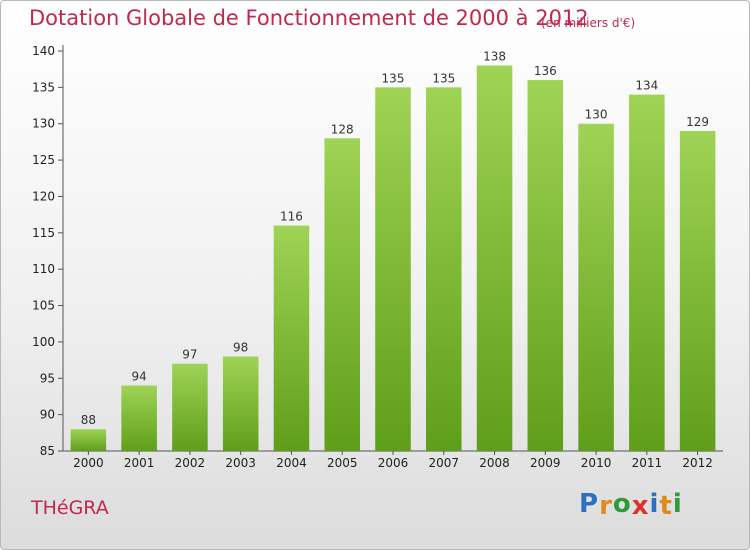 This screenshot has height=550, width=750. What do you see at coordinates (139, 418) in the screenshot?
I see `bar-2001` at bounding box center [139, 418].